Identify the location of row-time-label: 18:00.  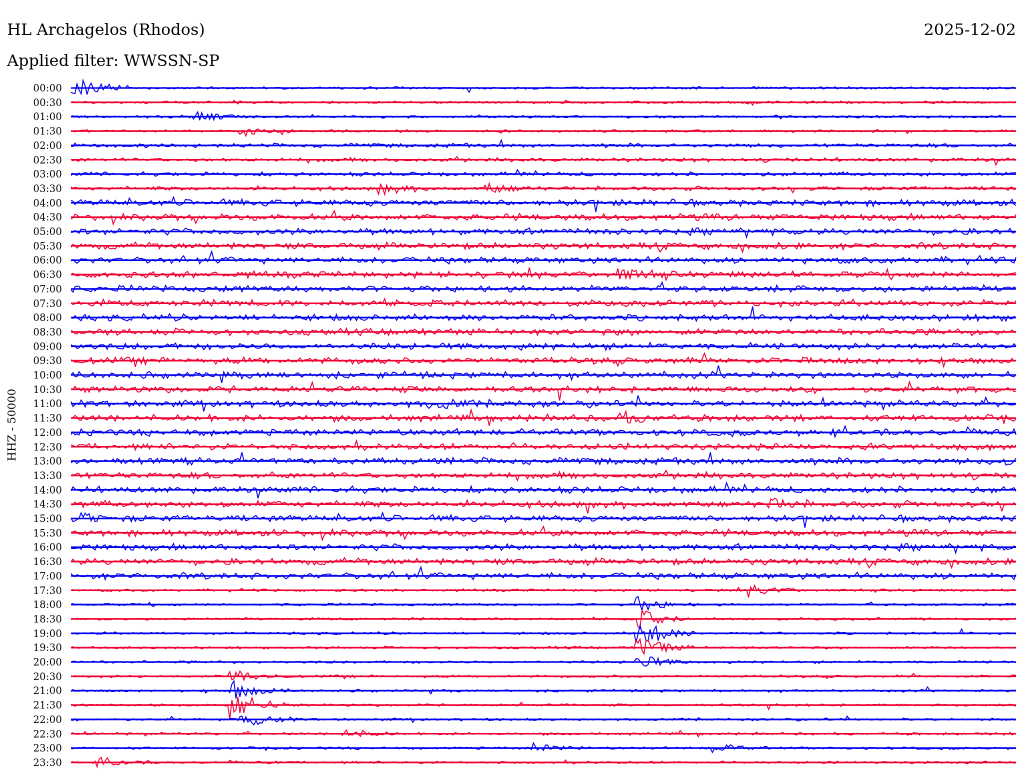
(47, 605).